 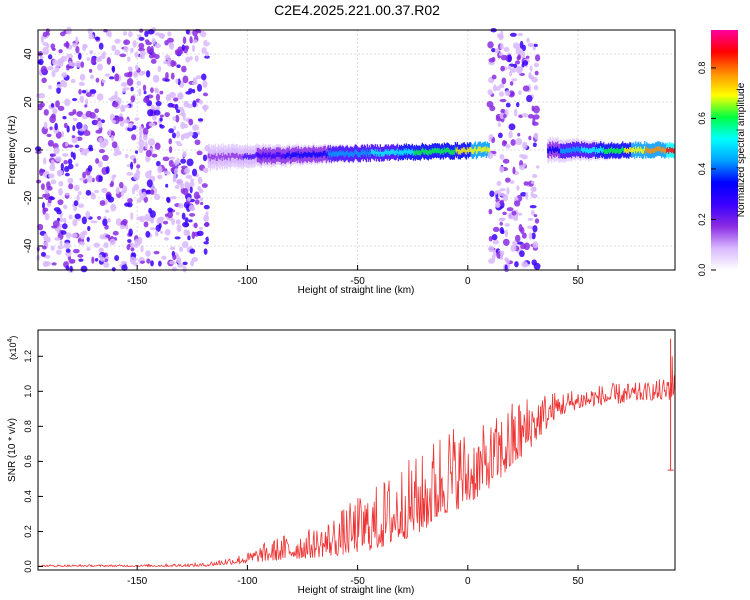 I want to click on x-tick-label: -50, so click(x=357, y=281).